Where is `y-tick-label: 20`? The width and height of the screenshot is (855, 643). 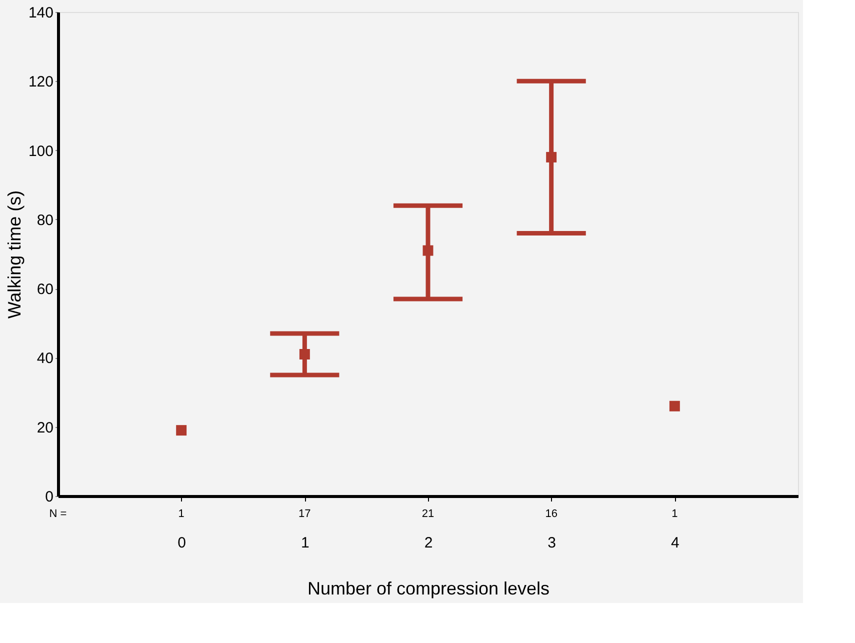
y-tick-label: 20 is located at coordinates (45, 427).